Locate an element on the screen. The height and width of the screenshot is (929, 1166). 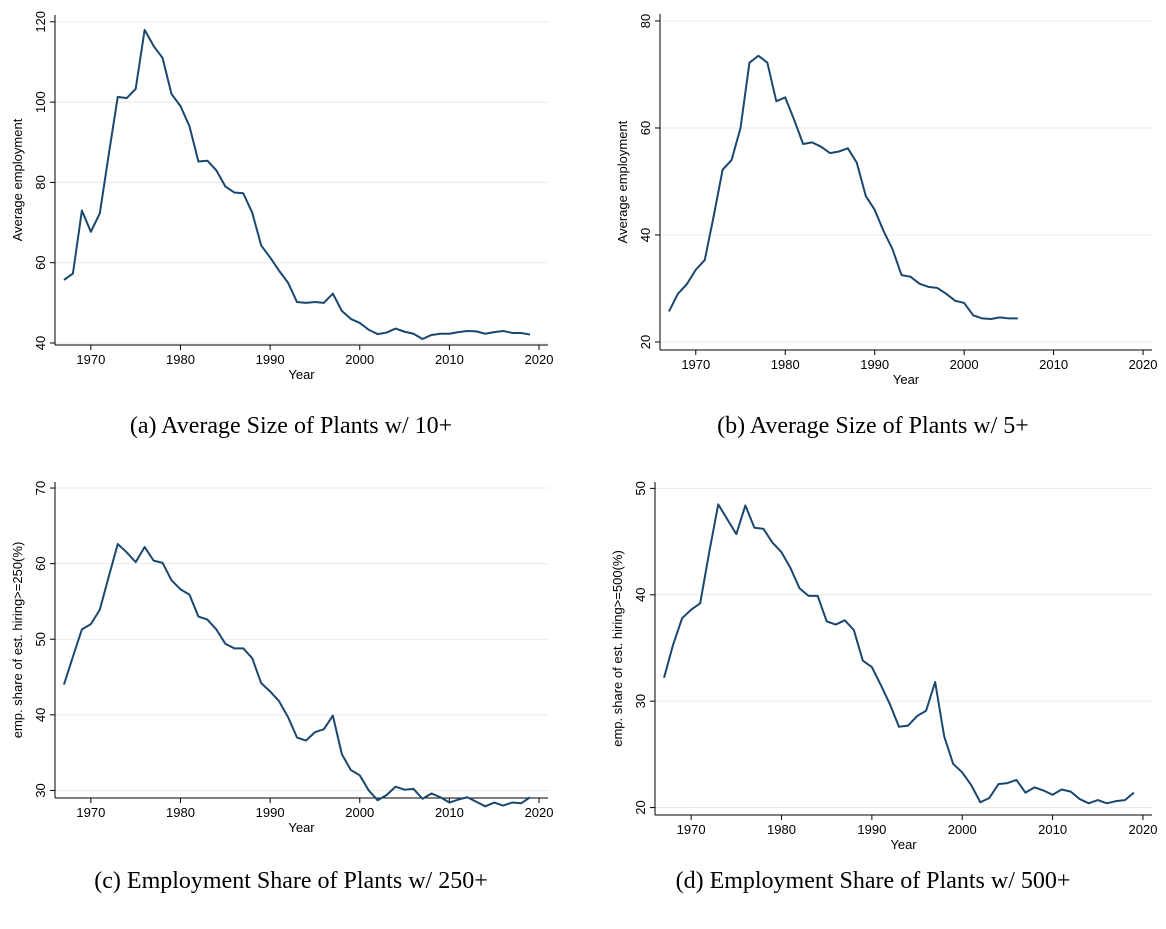
y-tick-label: 70 is located at coordinates (40, 488).